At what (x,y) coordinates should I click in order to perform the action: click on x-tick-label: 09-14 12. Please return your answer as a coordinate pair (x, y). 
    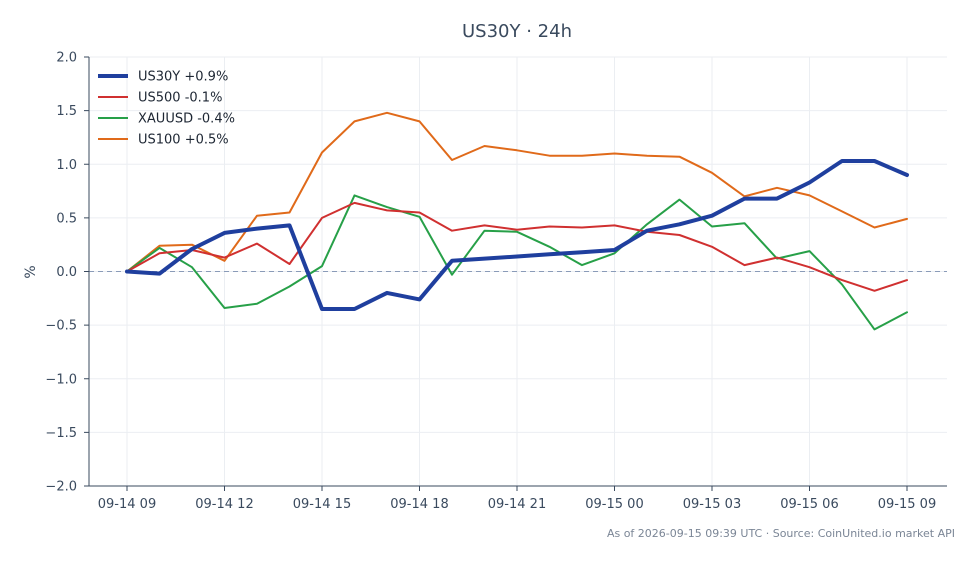
    Looking at the image, I should click on (224, 504).